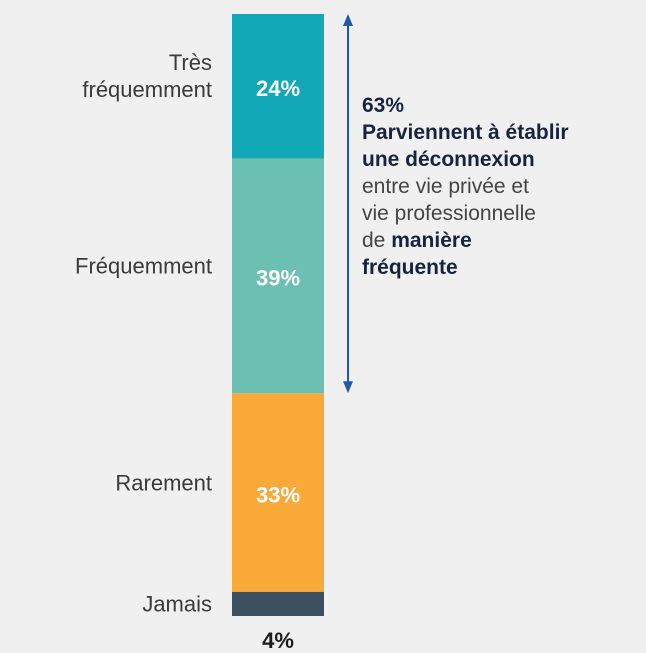 This screenshot has height=653, width=646. I want to click on annotation-value: 63%, so click(383, 105).